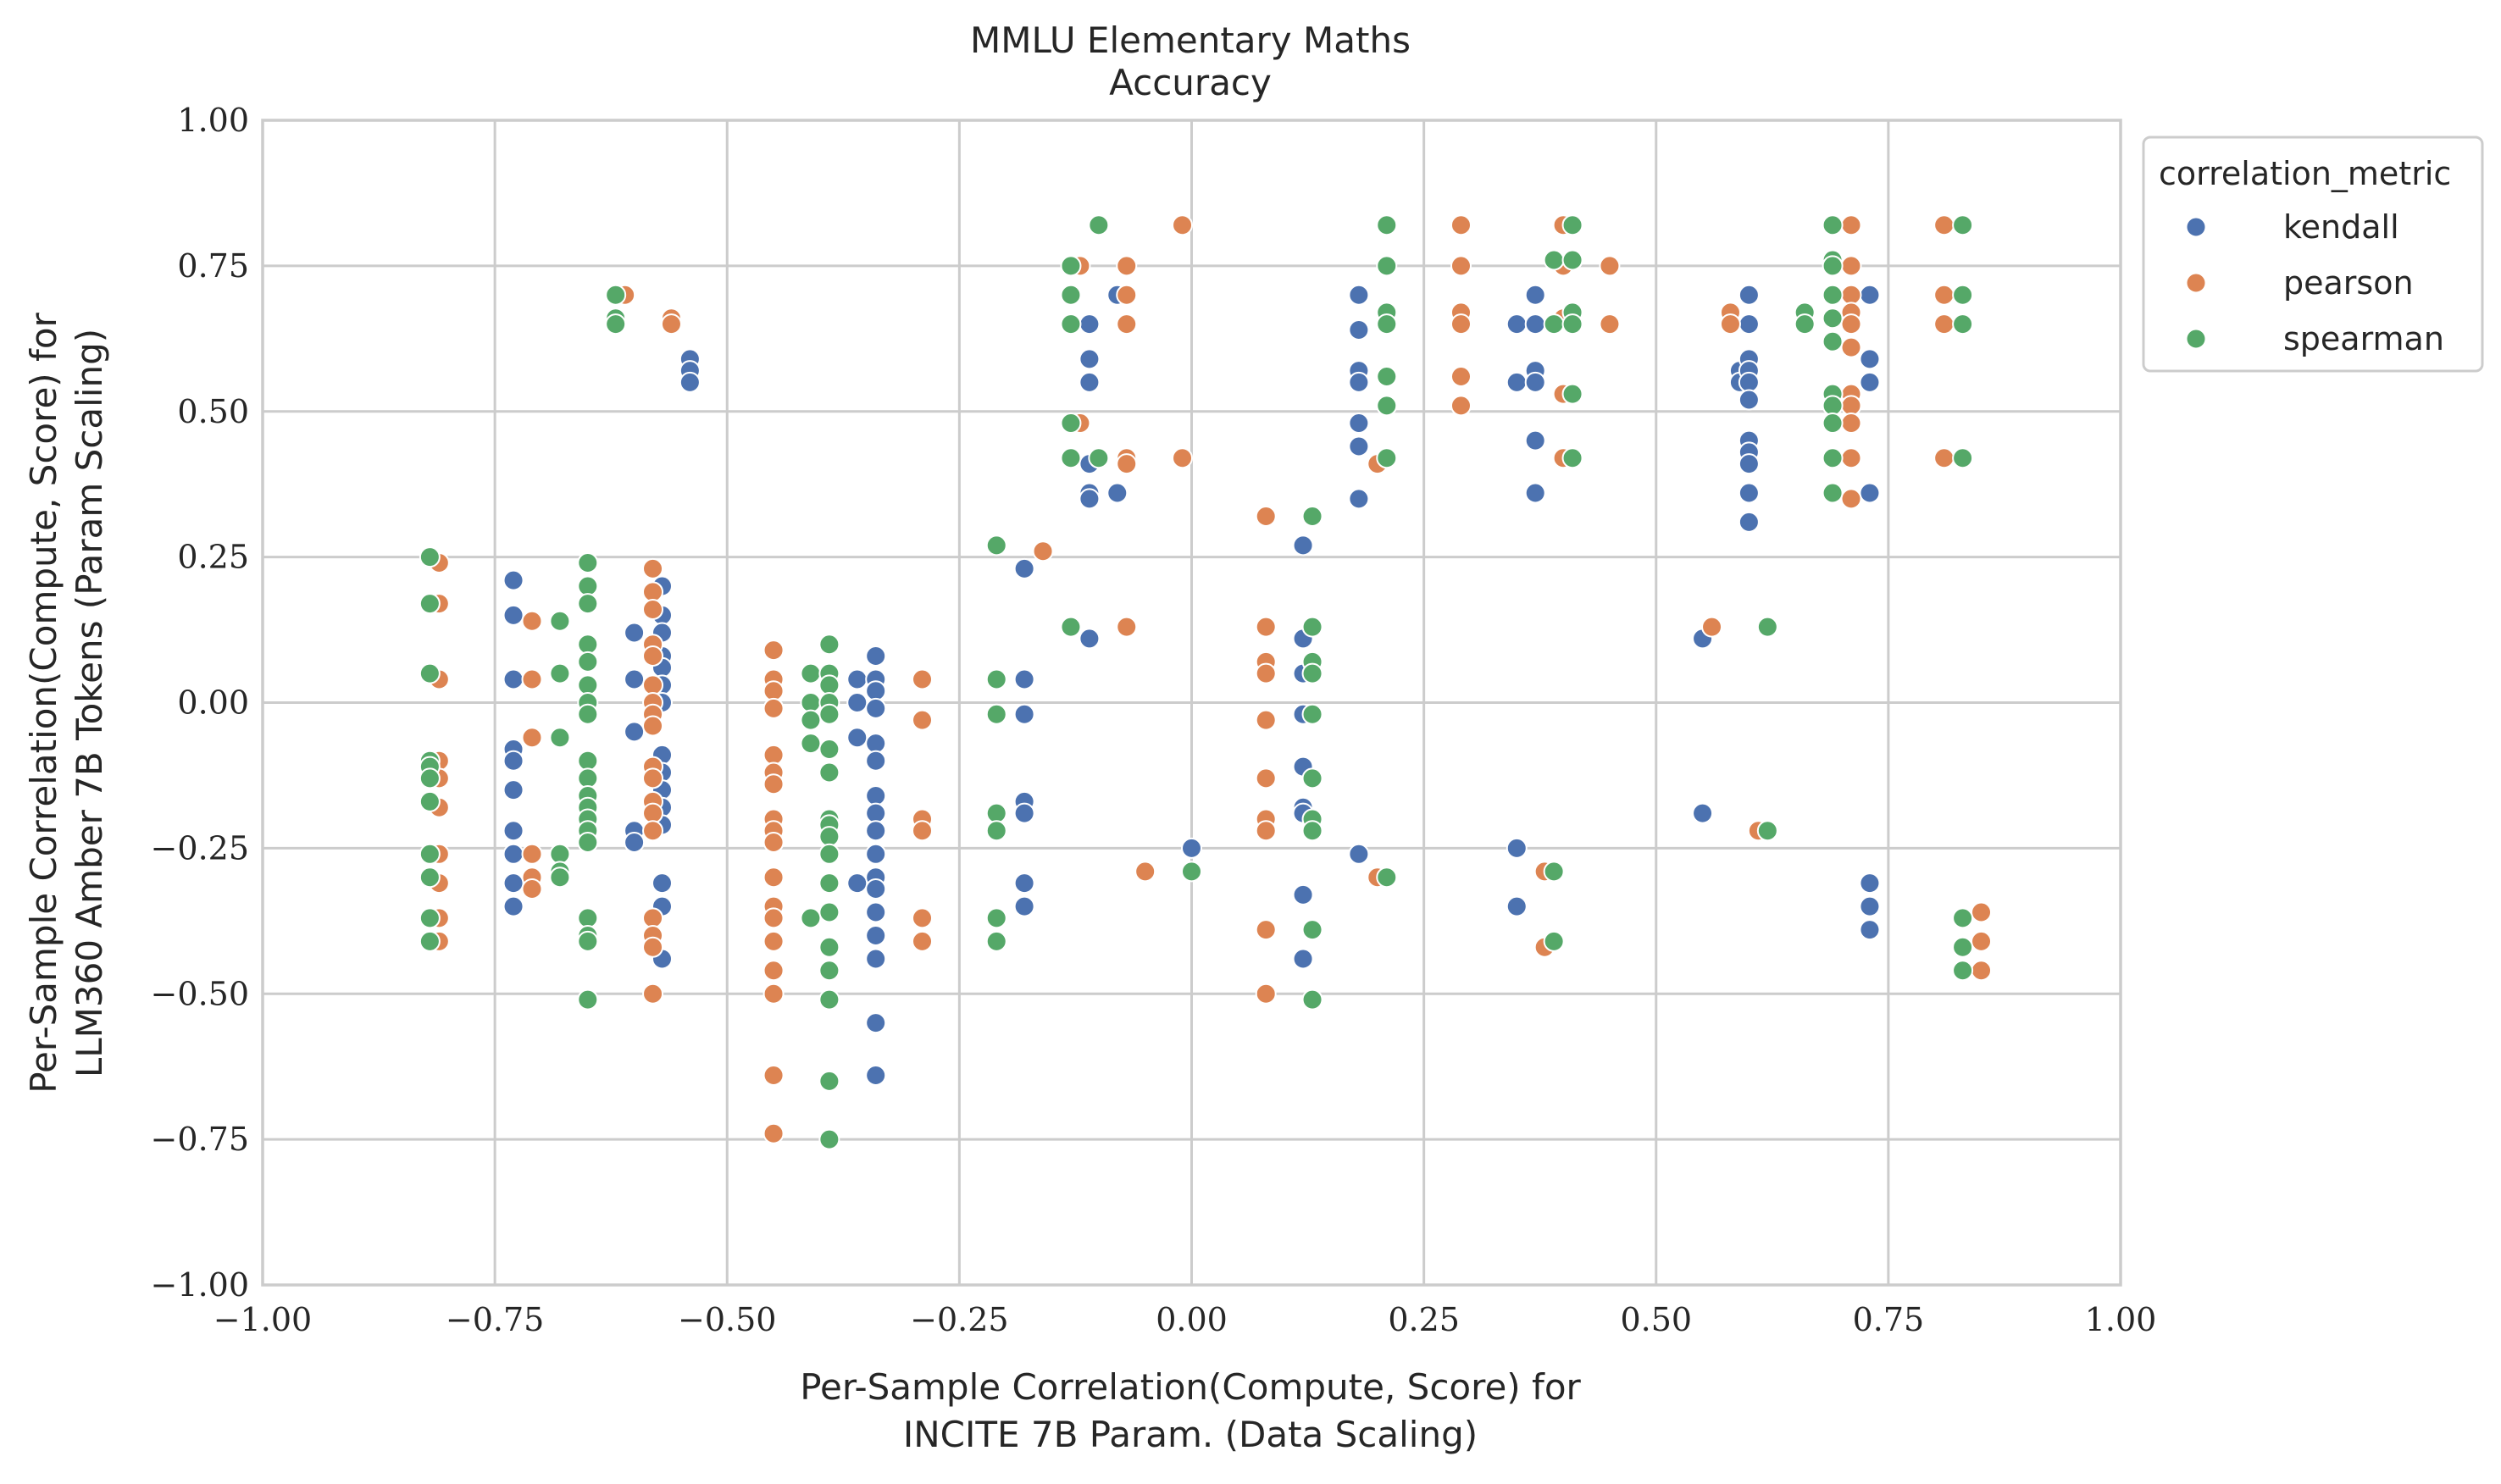 Image resolution: width=2501 pixels, height=1484 pixels. What do you see at coordinates (200, 848) in the screenshot?
I see `y-tick-label: −0.25` at bounding box center [200, 848].